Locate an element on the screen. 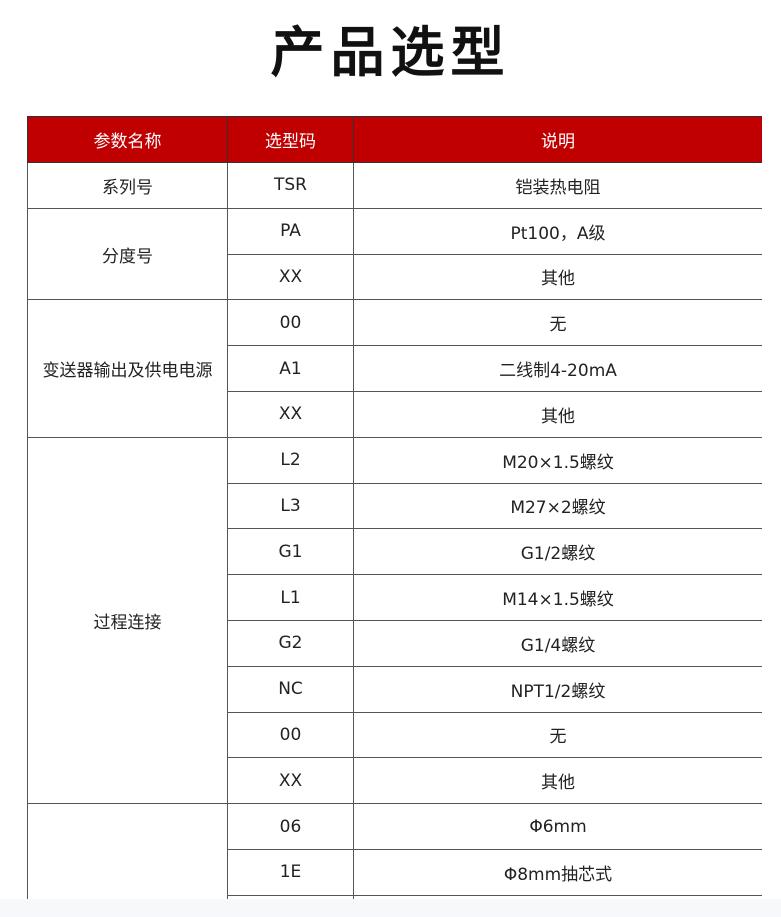 Image resolution: width=781 pixels, height=917 pixels. code-cell: L2 is located at coordinates (290, 460).